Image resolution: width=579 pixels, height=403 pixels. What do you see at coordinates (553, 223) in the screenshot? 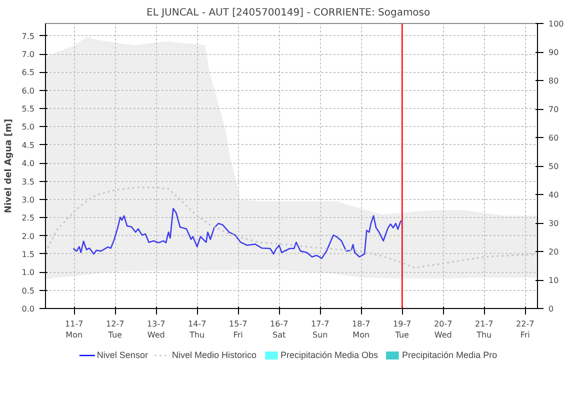
I see `y2-tick-label: 30` at bounding box center [553, 223].